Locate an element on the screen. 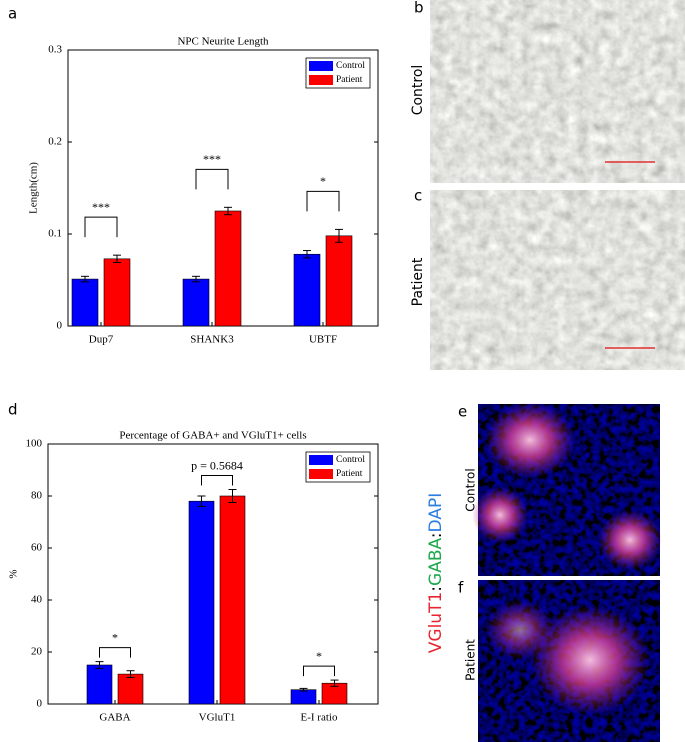 This screenshot has height=742, width=685. y-axis-label: Length(cm) is located at coordinates (34, 188).